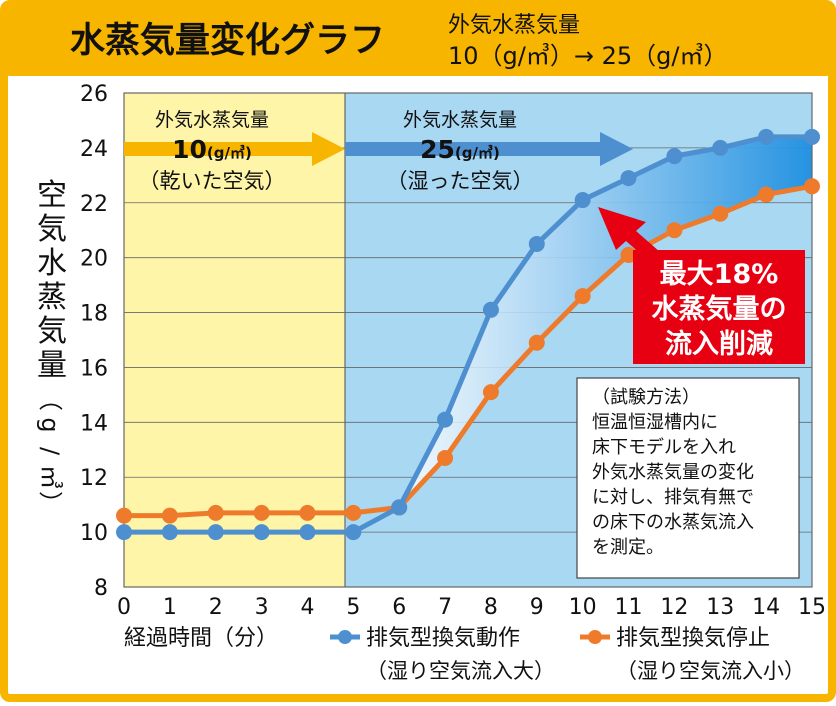 The height and width of the screenshot is (706, 836). Describe the element at coordinates (94, 204) in the screenshot. I see `y-tick-label: 22` at that location.